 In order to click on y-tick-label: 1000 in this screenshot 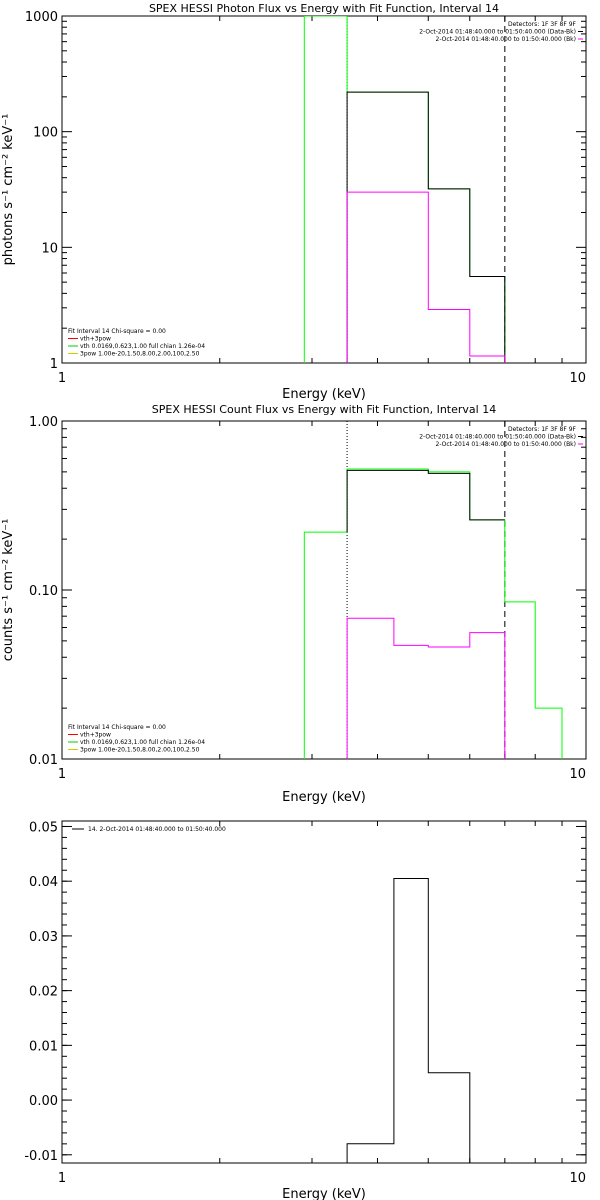, I will do `click(41, 17)`.